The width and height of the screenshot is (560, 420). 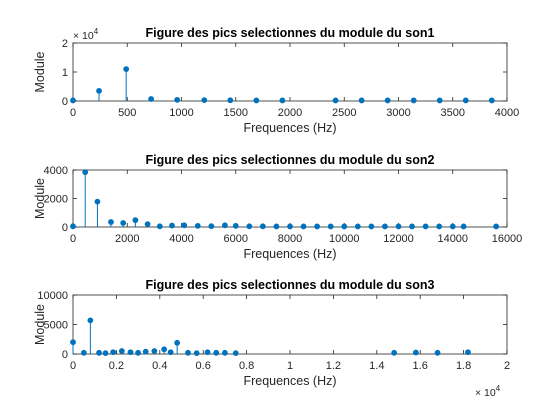 What do you see at coordinates (498, 388) in the screenshot?
I see `x-exponent-power: 4` at bounding box center [498, 388].